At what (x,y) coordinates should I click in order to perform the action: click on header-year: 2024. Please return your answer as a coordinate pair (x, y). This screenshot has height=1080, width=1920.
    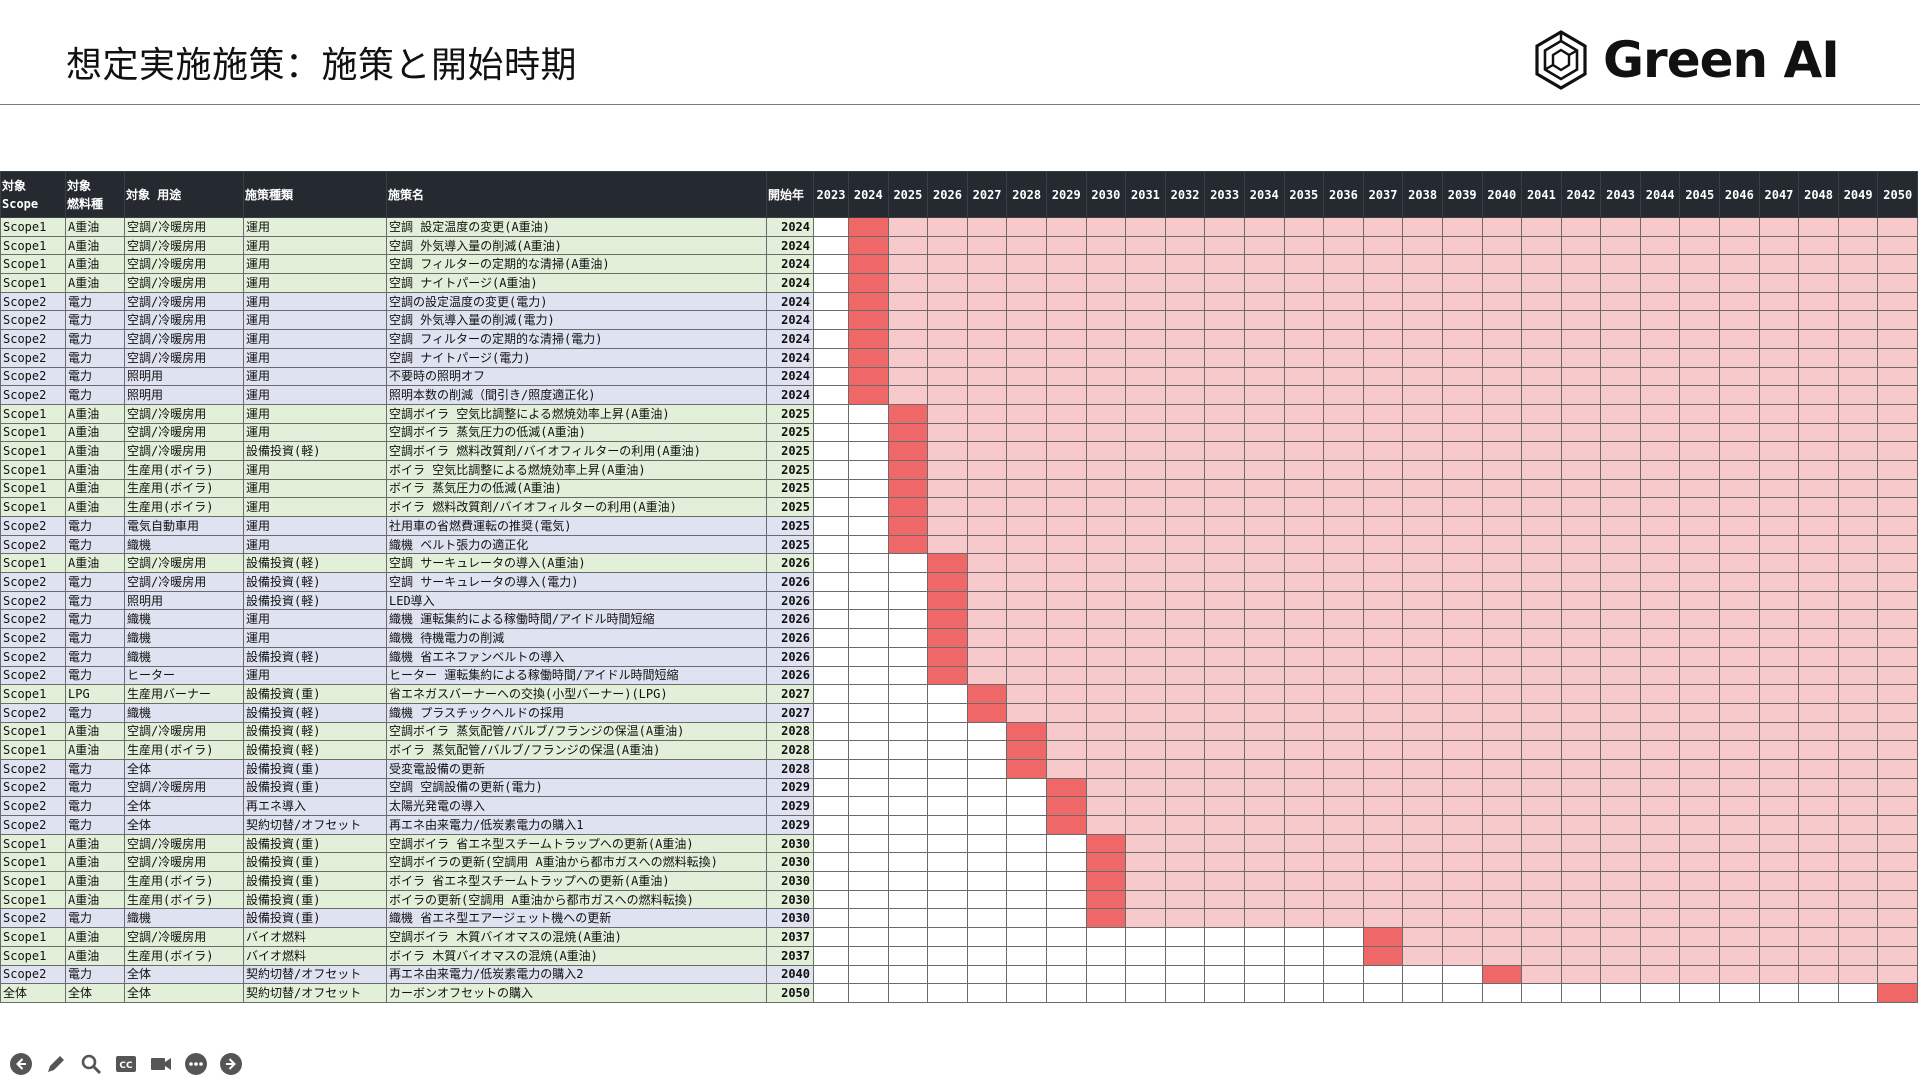
    Looking at the image, I should click on (868, 194).